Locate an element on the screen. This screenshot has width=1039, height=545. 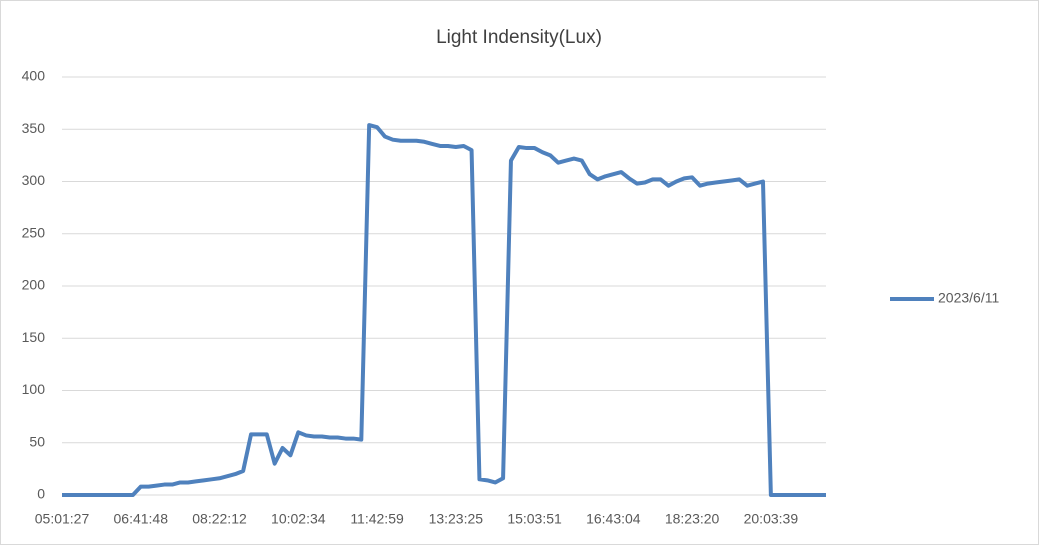
legend-label: 2023/6/11 is located at coordinates (968, 298).